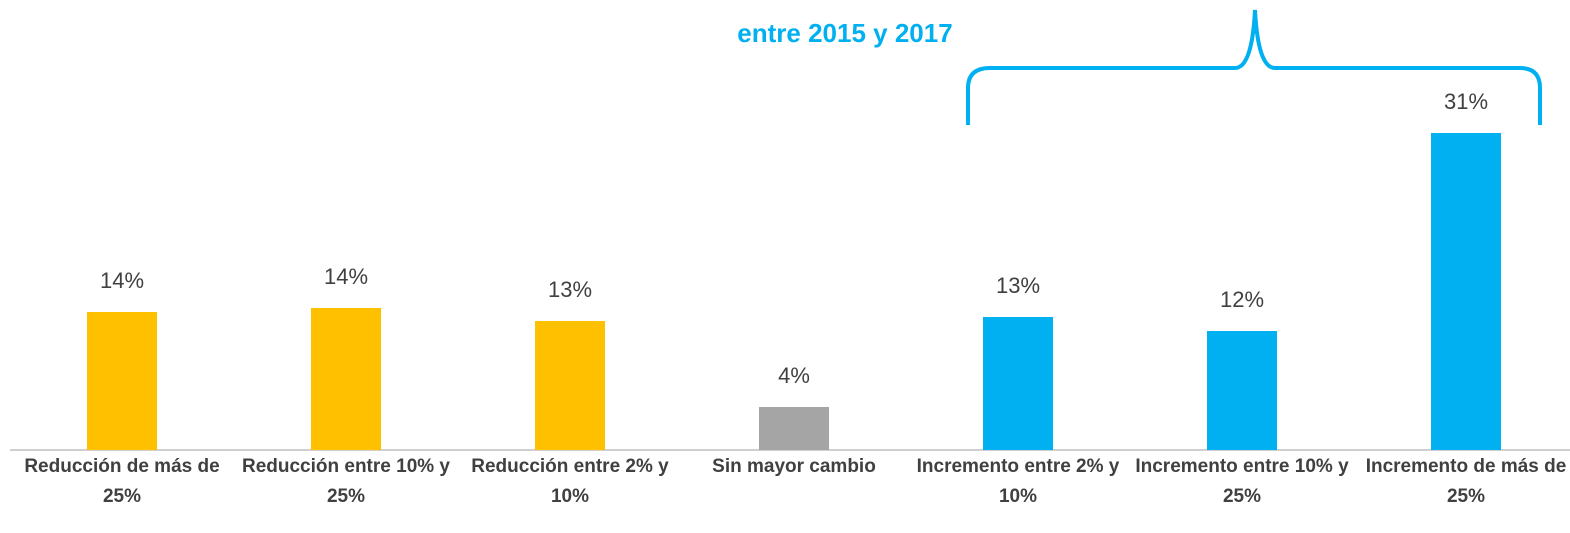  What do you see at coordinates (1254, 67) in the screenshot?
I see `brace` at bounding box center [1254, 67].